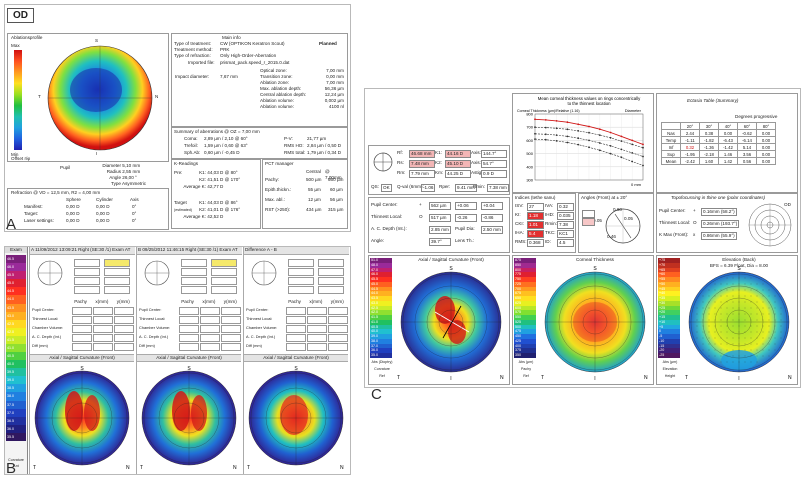 This screenshot has width=803, height=484. Describe the element at coordinates (535, 234) in the screenshot. I see `index-value: 5.4` at that location.